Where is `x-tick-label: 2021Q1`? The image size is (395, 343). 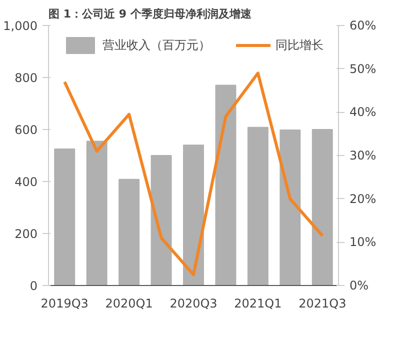 x-tick-label: 2021Q1 is located at coordinates (258, 303).